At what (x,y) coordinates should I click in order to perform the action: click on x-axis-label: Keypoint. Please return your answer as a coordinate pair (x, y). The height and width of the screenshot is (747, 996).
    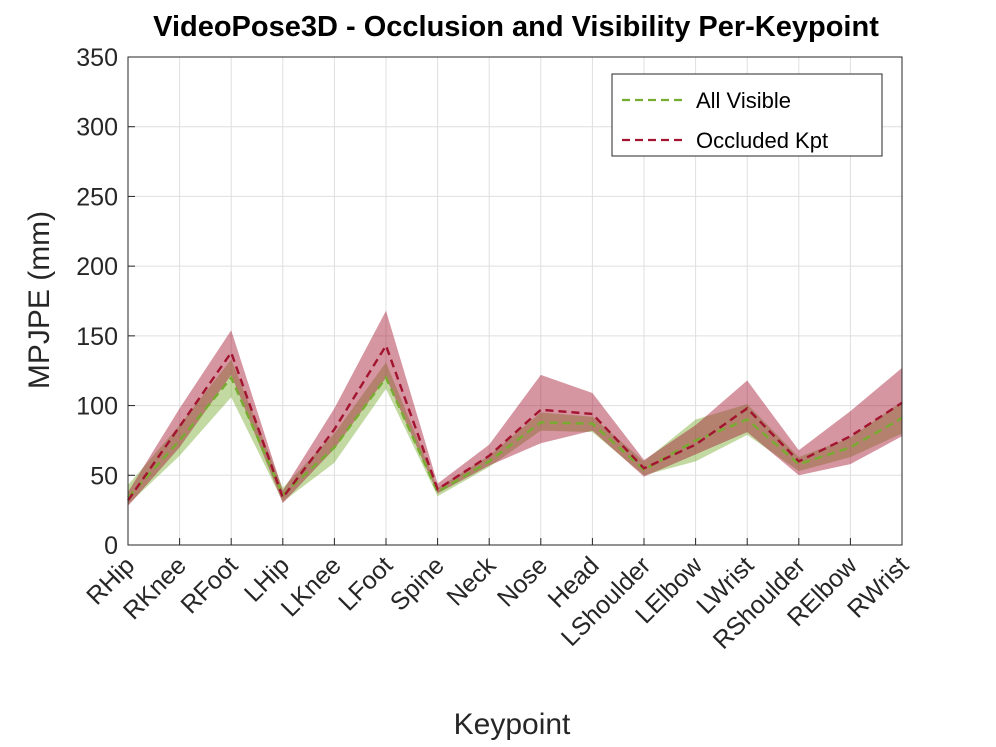
    Looking at the image, I should click on (512, 724).